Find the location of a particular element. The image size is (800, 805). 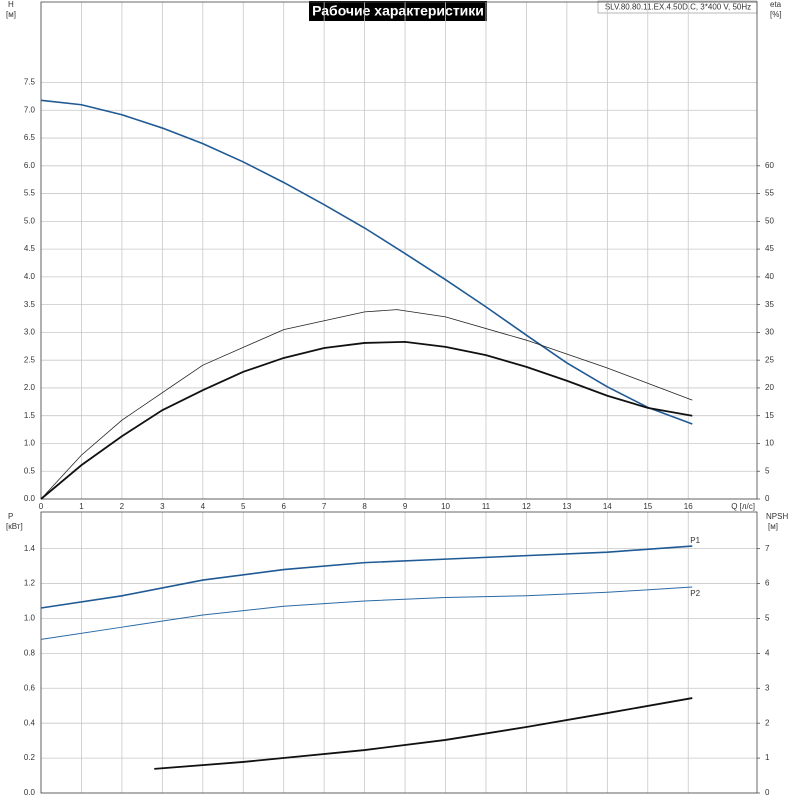

x-tick-label: 15 is located at coordinates (647, 506).